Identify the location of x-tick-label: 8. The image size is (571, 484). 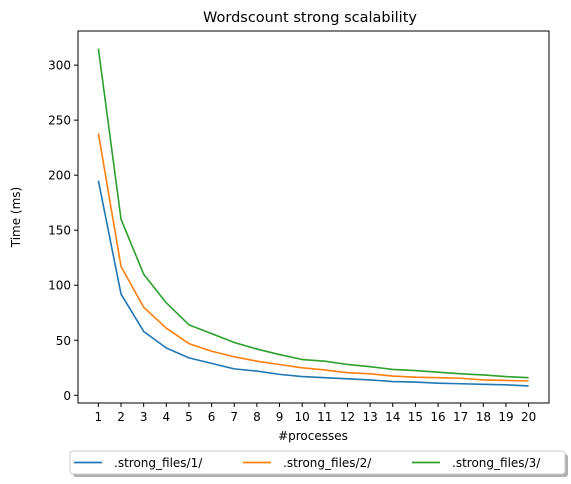
(257, 417).